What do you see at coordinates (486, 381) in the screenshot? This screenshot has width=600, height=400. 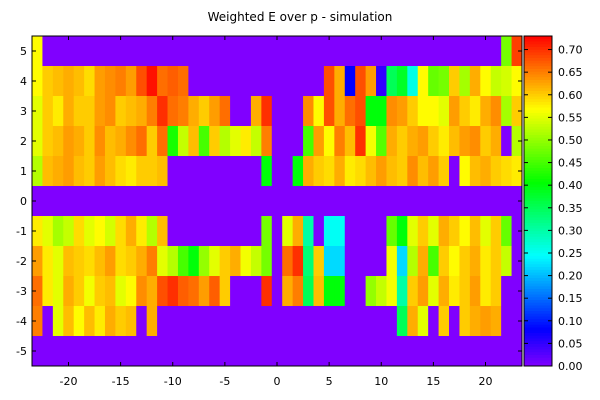 I see `x-tick-label: 20` at bounding box center [486, 381].